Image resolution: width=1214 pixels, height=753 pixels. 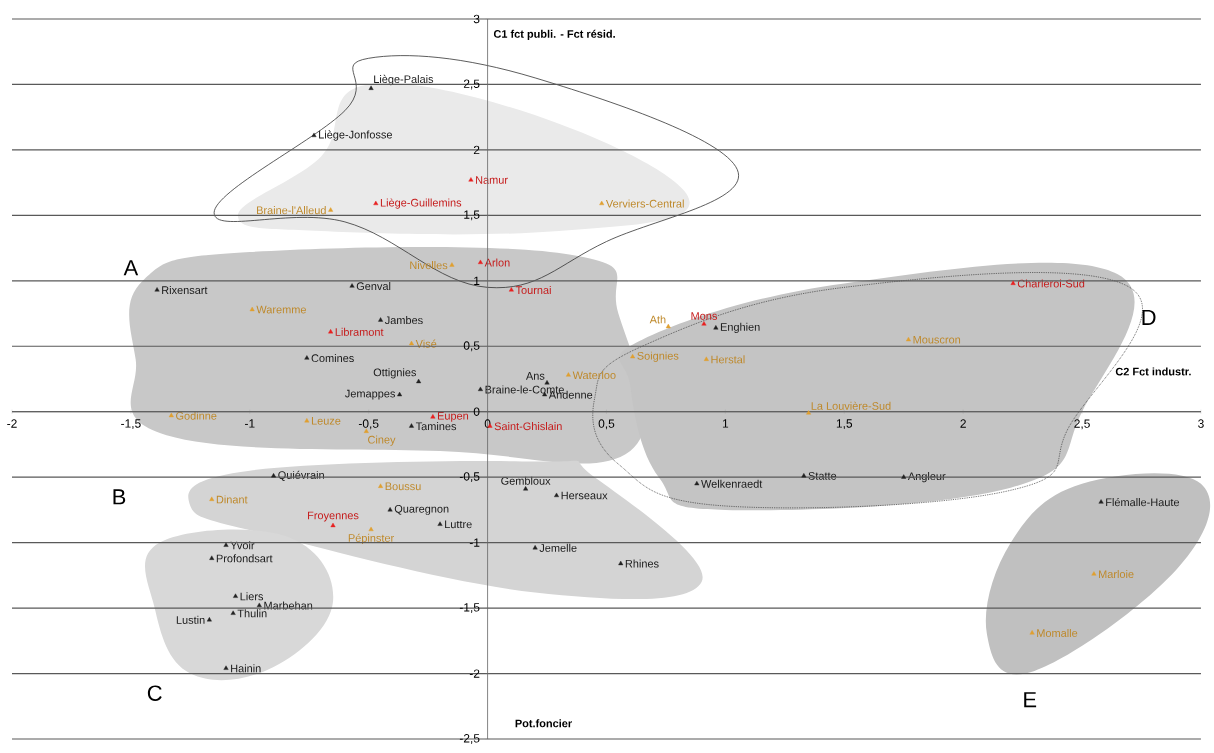 What do you see at coordinates (232, 499) in the screenshot?
I see `data-label: Dinant` at bounding box center [232, 499].